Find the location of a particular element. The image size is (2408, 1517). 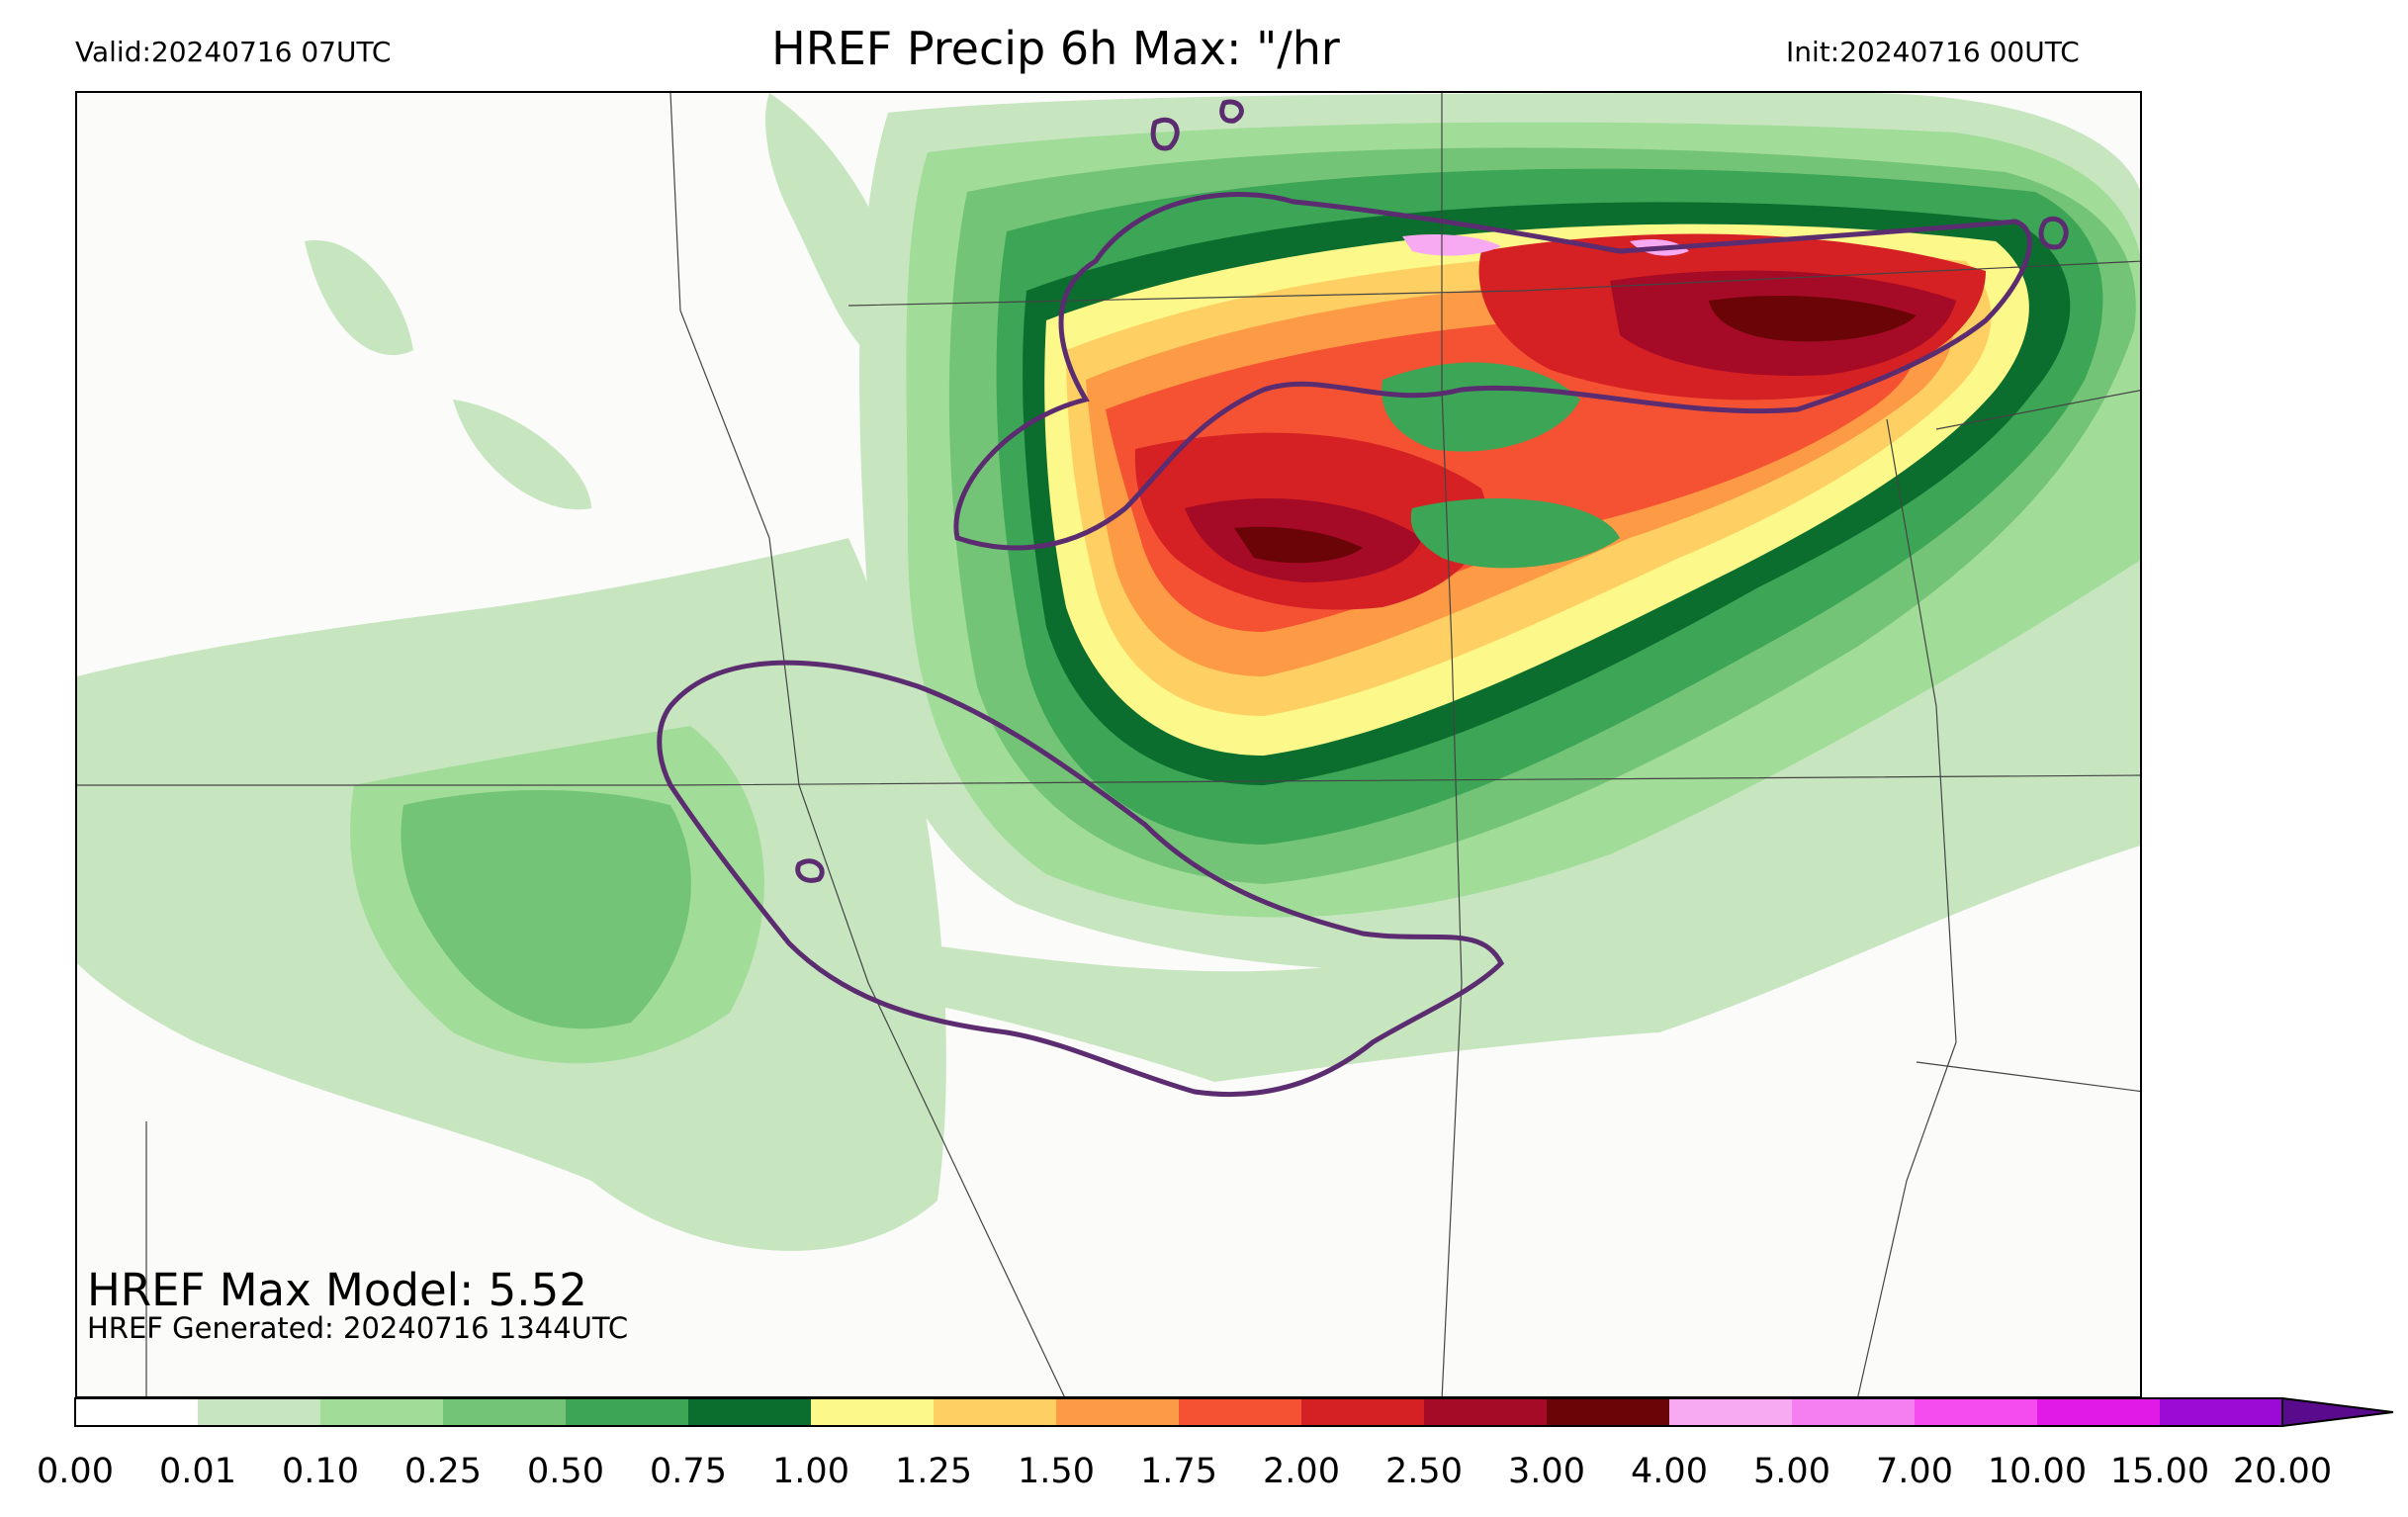

colorbar-tick-label: 7.00 is located at coordinates (1914, 1471).